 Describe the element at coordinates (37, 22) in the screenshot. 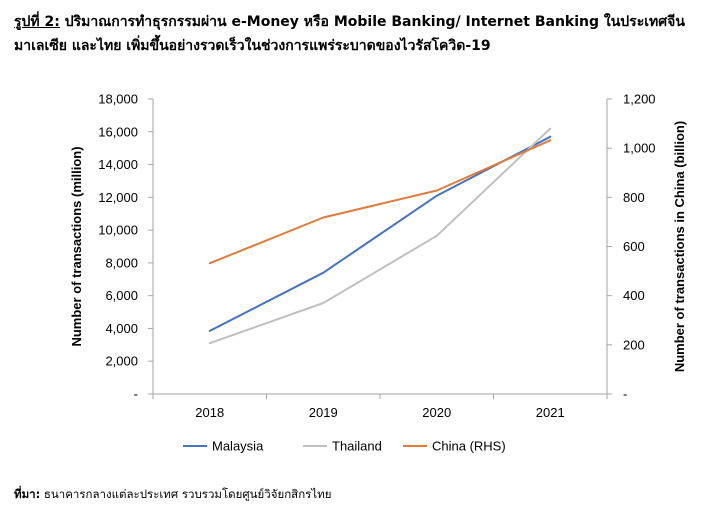

I see `figure-label: รูปที่ 2:` at that location.